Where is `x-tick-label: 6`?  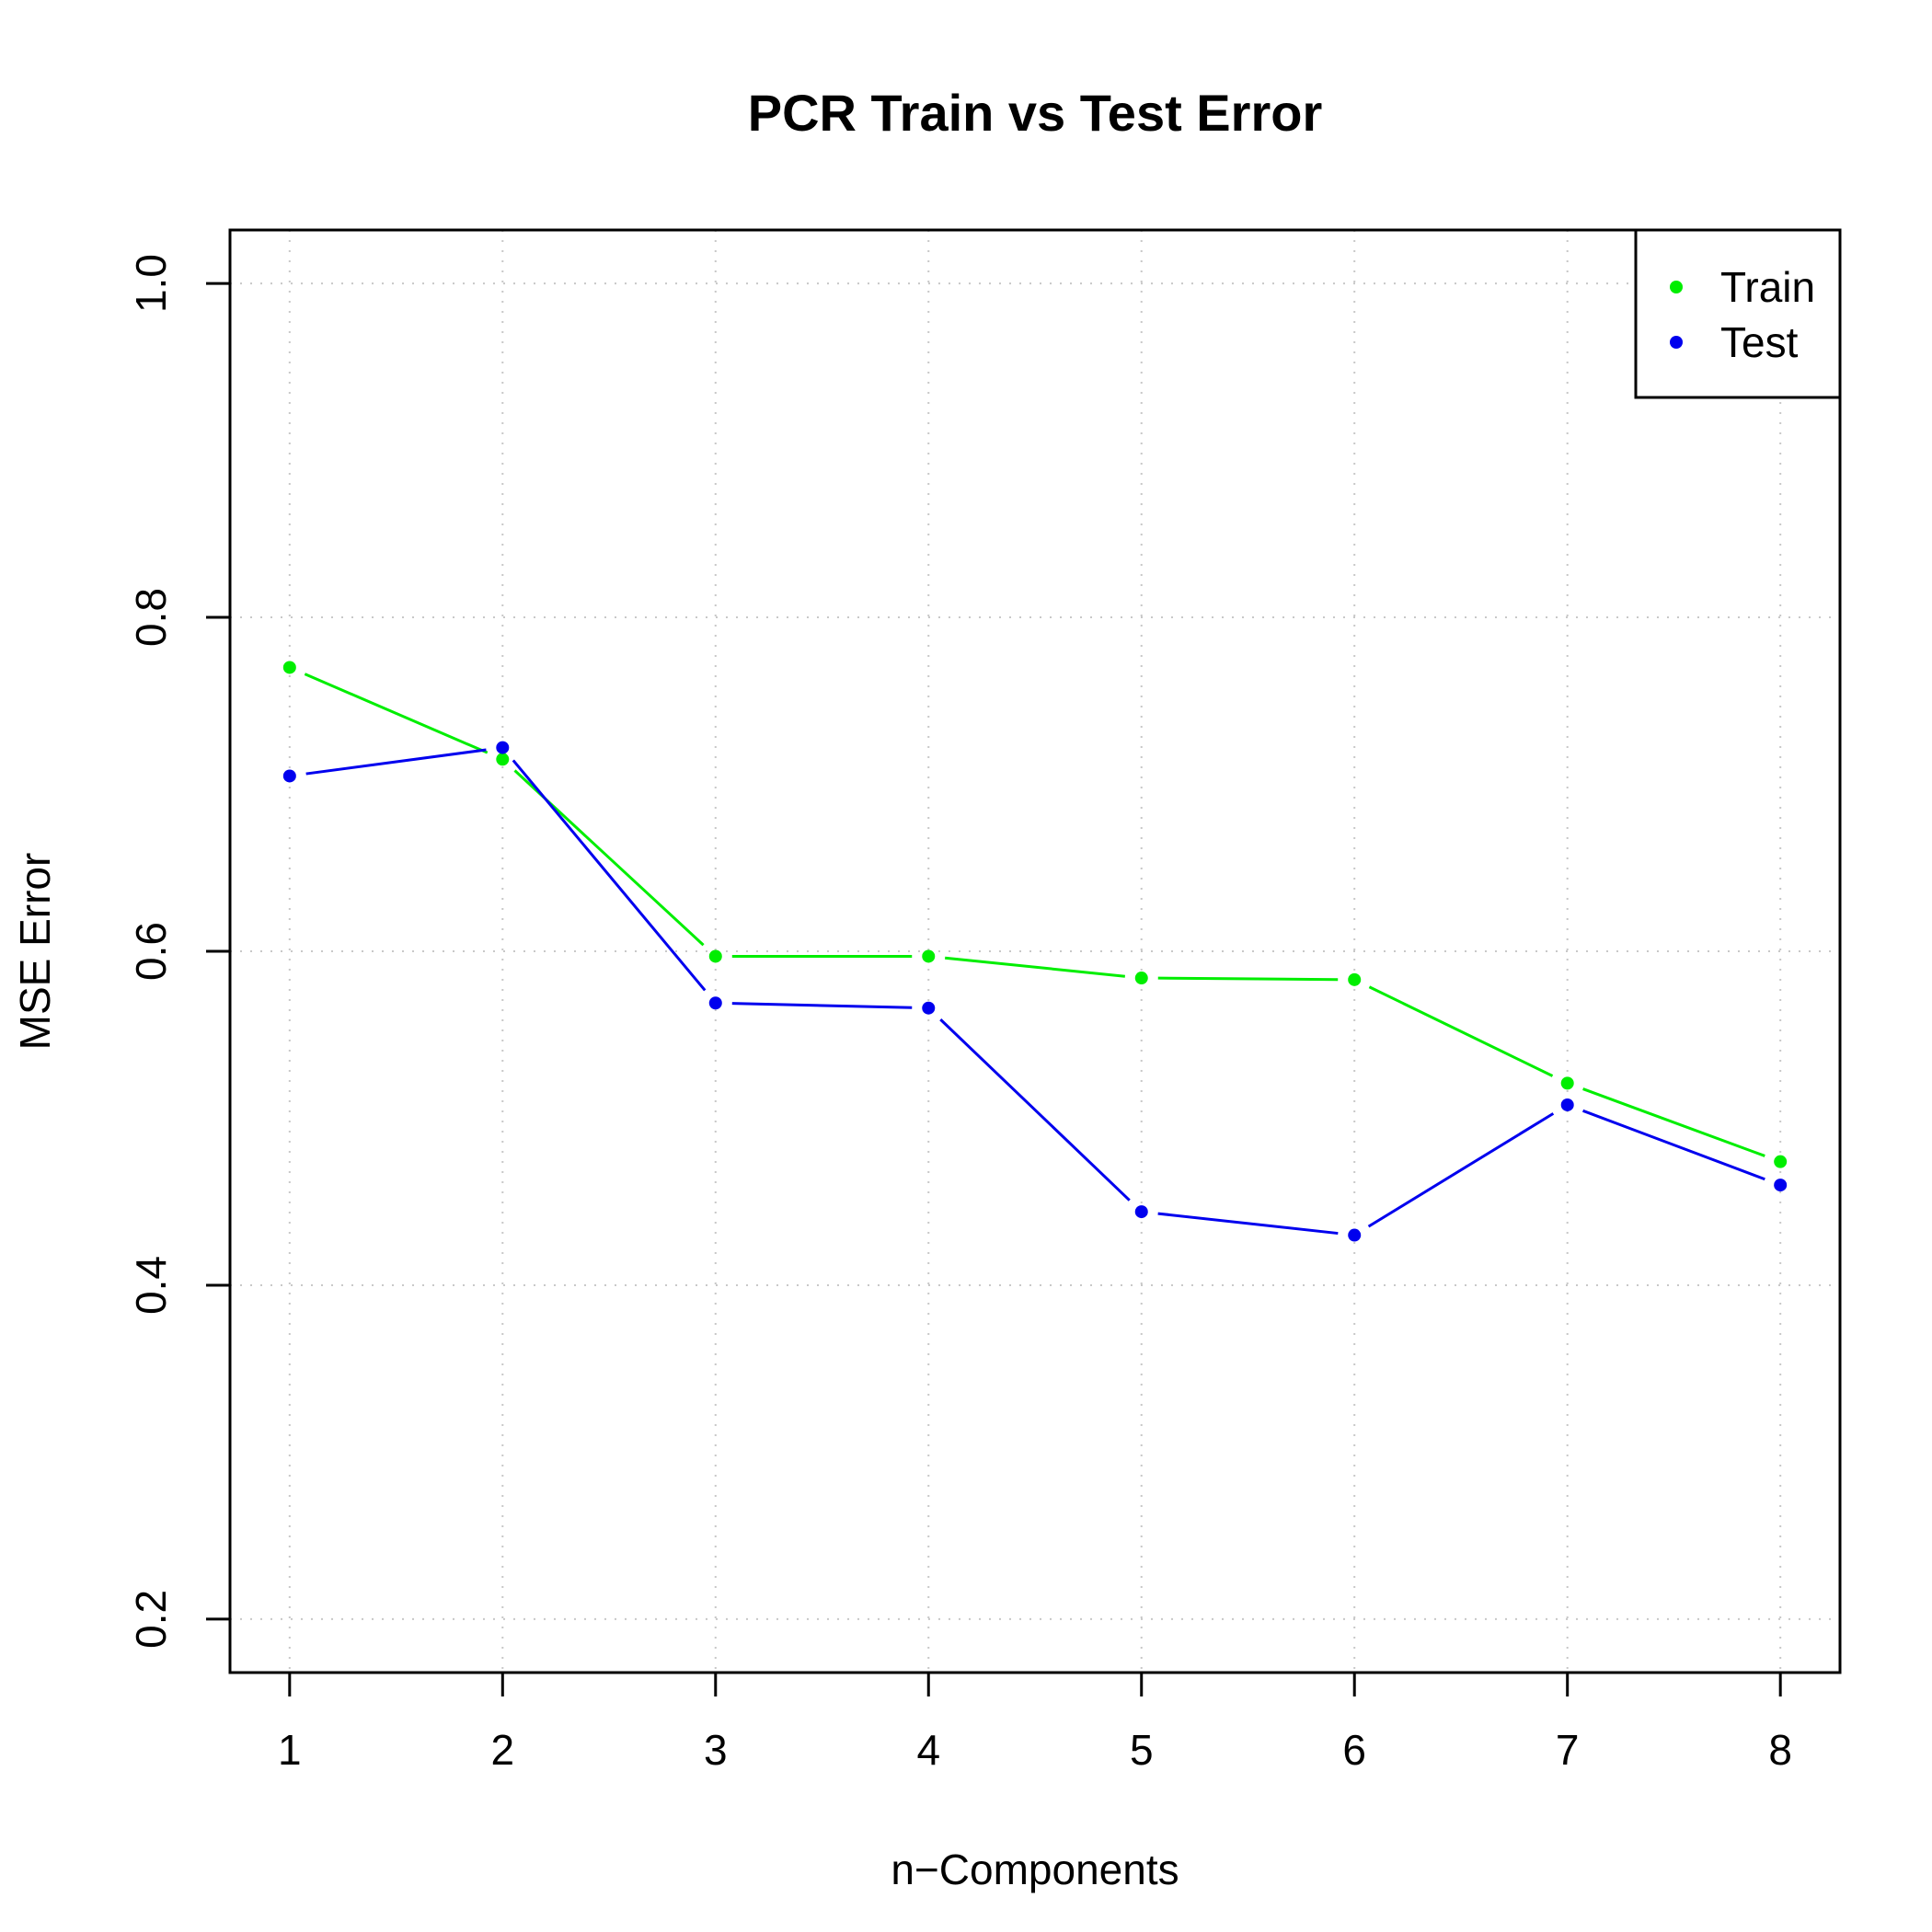 x-tick-label: 6 is located at coordinates (1354, 1750).